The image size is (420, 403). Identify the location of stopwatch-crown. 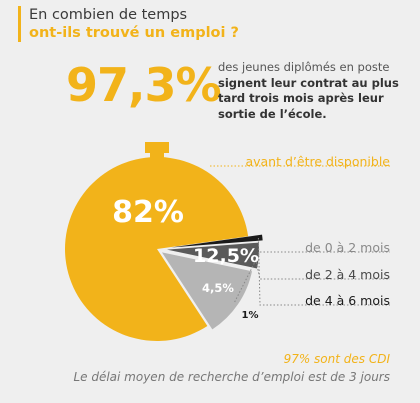
(157, 147).